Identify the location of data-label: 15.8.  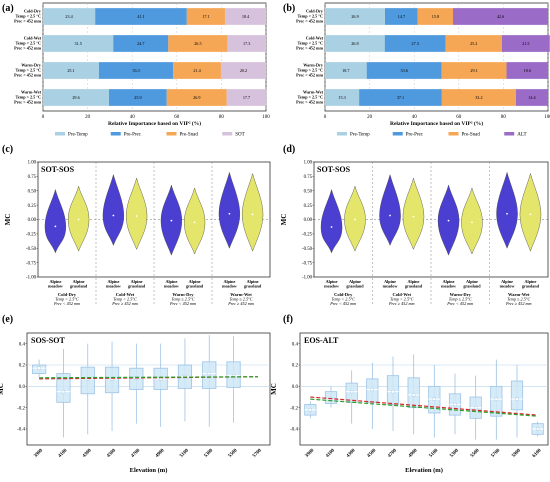
(435, 16).